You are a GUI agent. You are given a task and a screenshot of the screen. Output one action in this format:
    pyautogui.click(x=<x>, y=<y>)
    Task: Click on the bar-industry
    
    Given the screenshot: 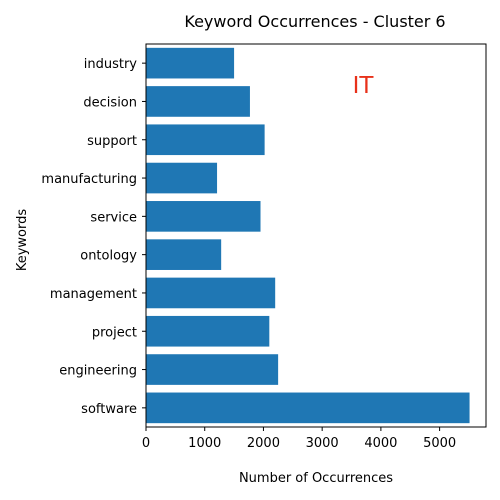 What is the action you would take?
    pyautogui.click(x=190, y=63)
    